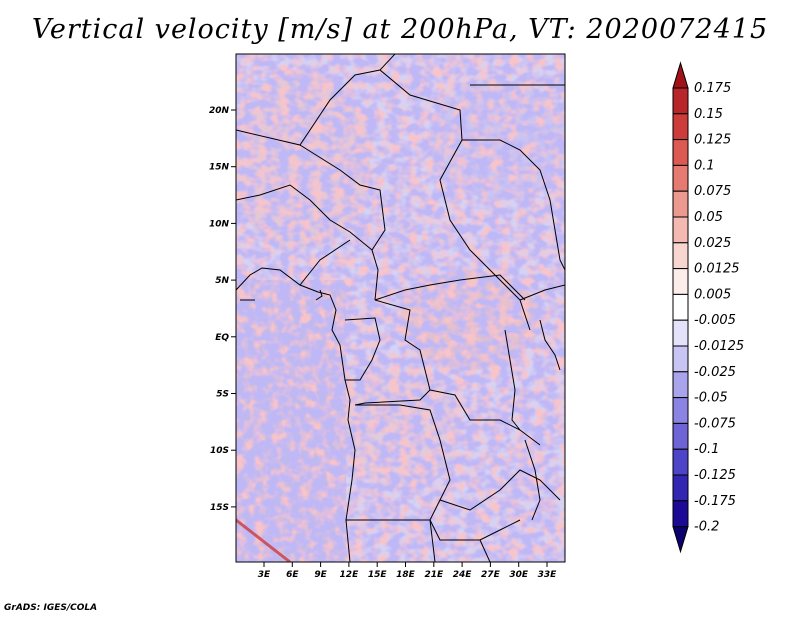  Describe the element at coordinates (706, 449) in the screenshot. I see `colorbar-label: -0.1` at that location.